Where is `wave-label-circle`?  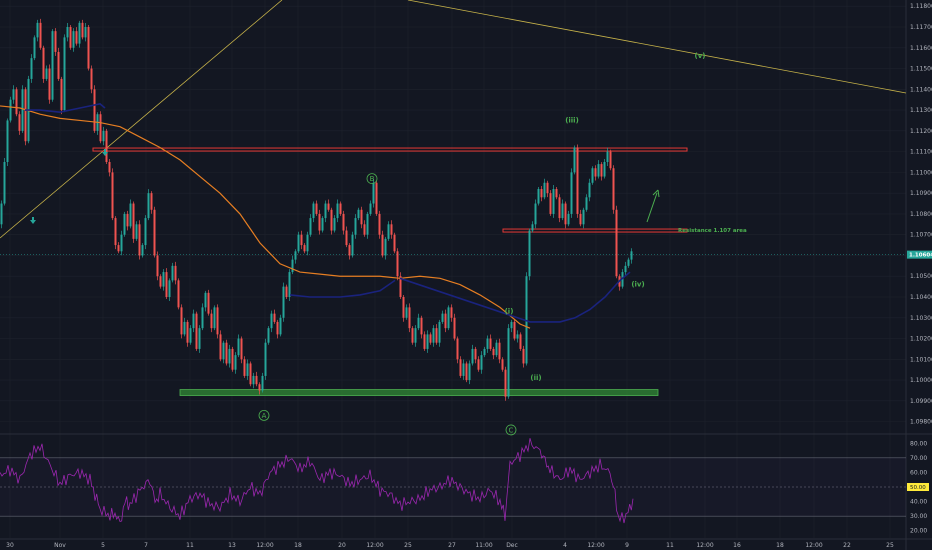
wave-label-circle is located at coordinates (511, 430).